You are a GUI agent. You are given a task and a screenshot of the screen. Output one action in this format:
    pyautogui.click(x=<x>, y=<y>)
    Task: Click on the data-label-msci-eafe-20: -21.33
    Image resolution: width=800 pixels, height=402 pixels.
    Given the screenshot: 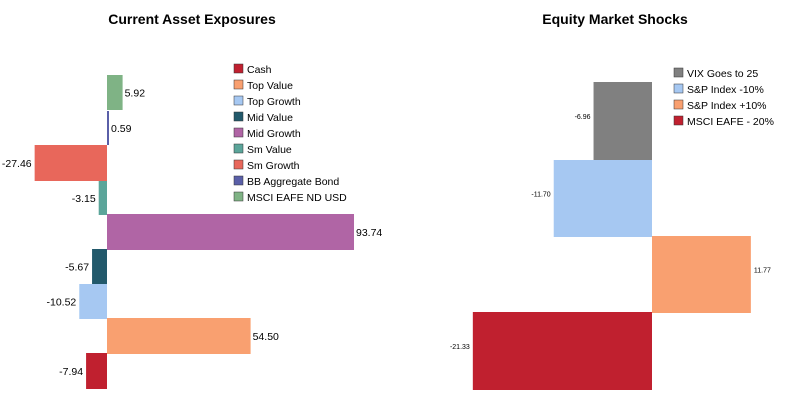 What is the action you would take?
    pyautogui.click(x=460, y=347)
    